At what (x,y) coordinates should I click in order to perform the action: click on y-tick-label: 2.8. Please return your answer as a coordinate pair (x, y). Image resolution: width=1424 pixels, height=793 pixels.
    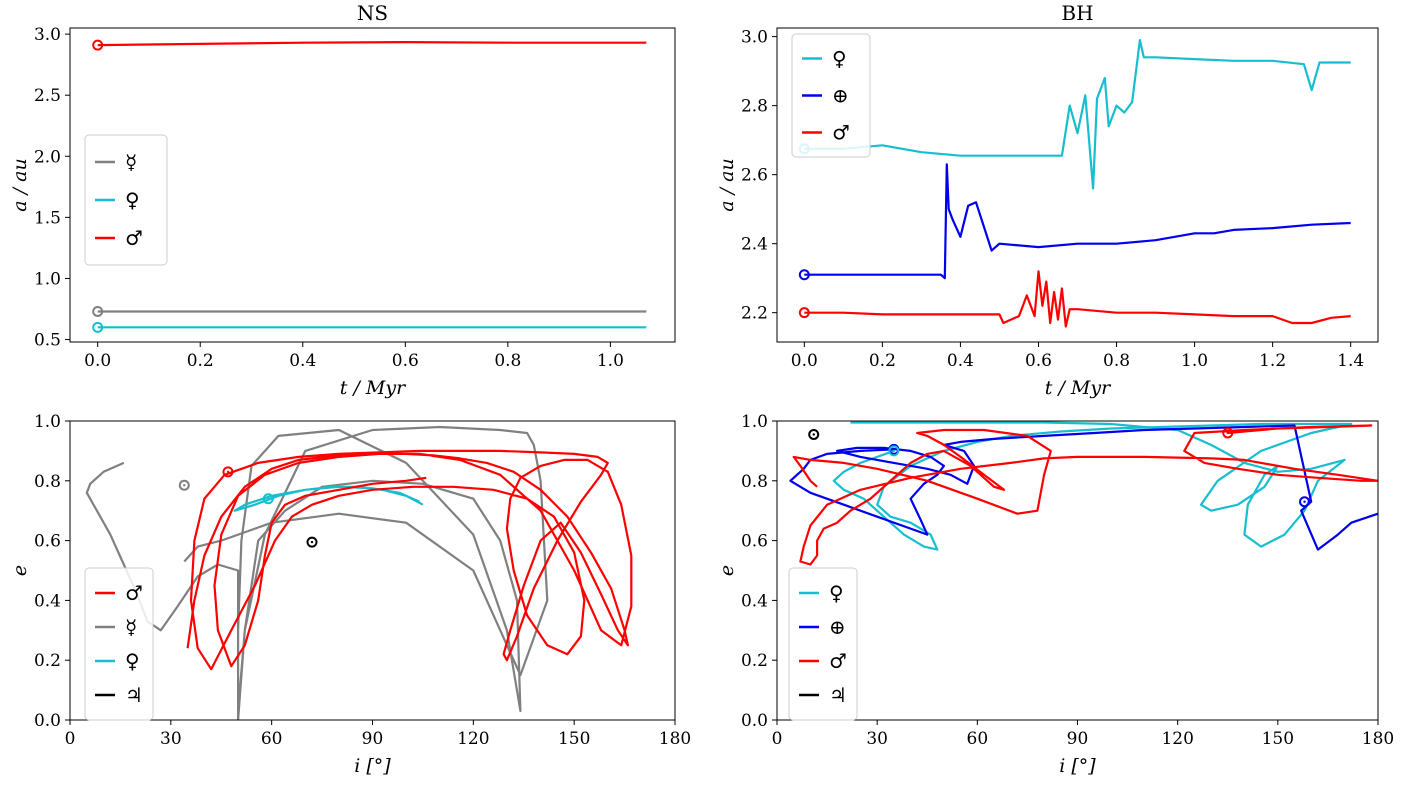
    Looking at the image, I should click on (754, 107).